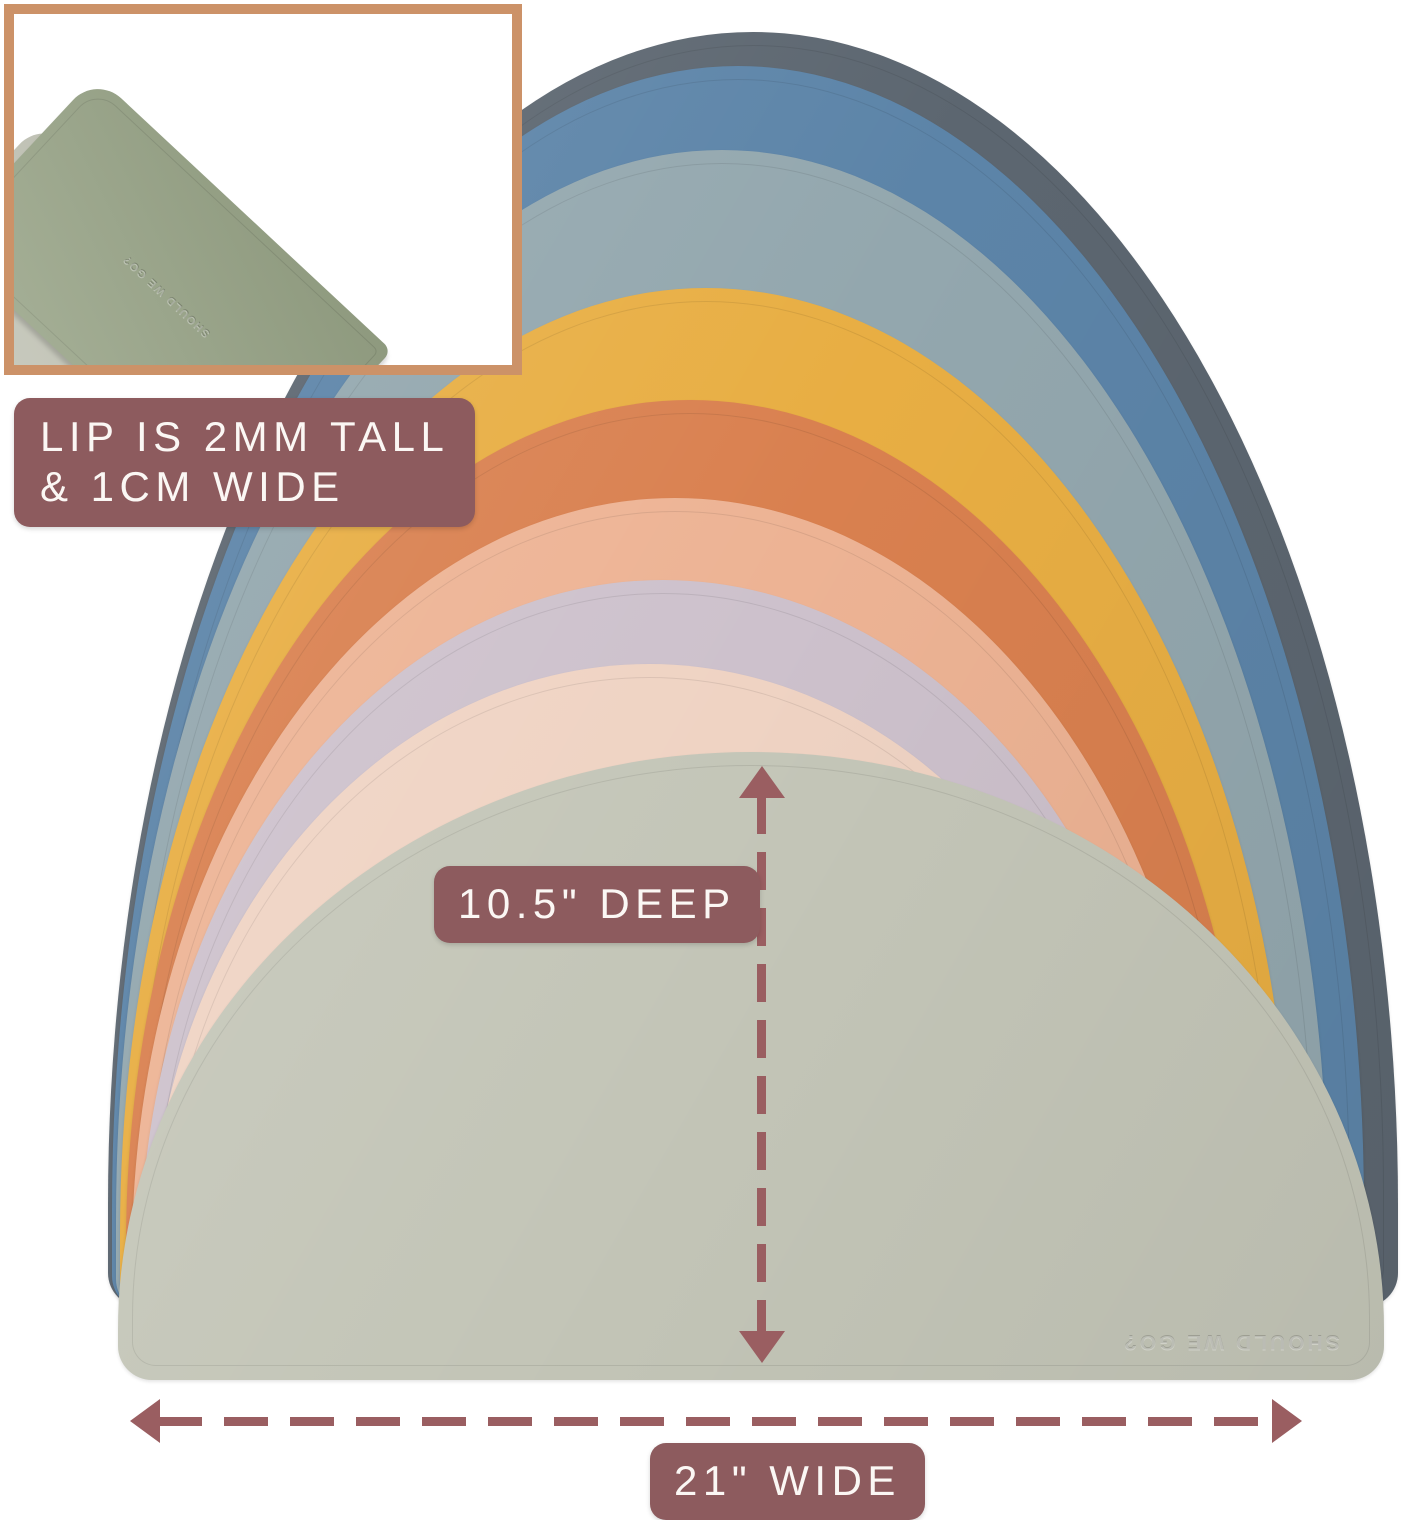  Describe the element at coordinates (717, 1421) in the screenshot. I see `width-dashed-line` at that location.